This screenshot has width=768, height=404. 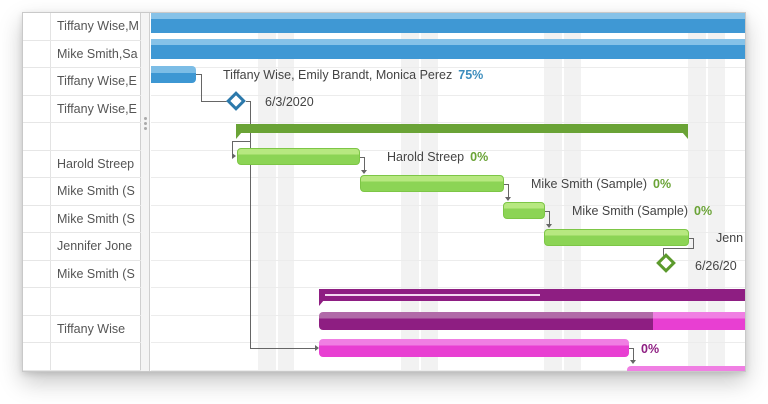 What do you see at coordinates (471, 75) in the screenshot?
I see `task-progress: 75%` at bounding box center [471, 75].